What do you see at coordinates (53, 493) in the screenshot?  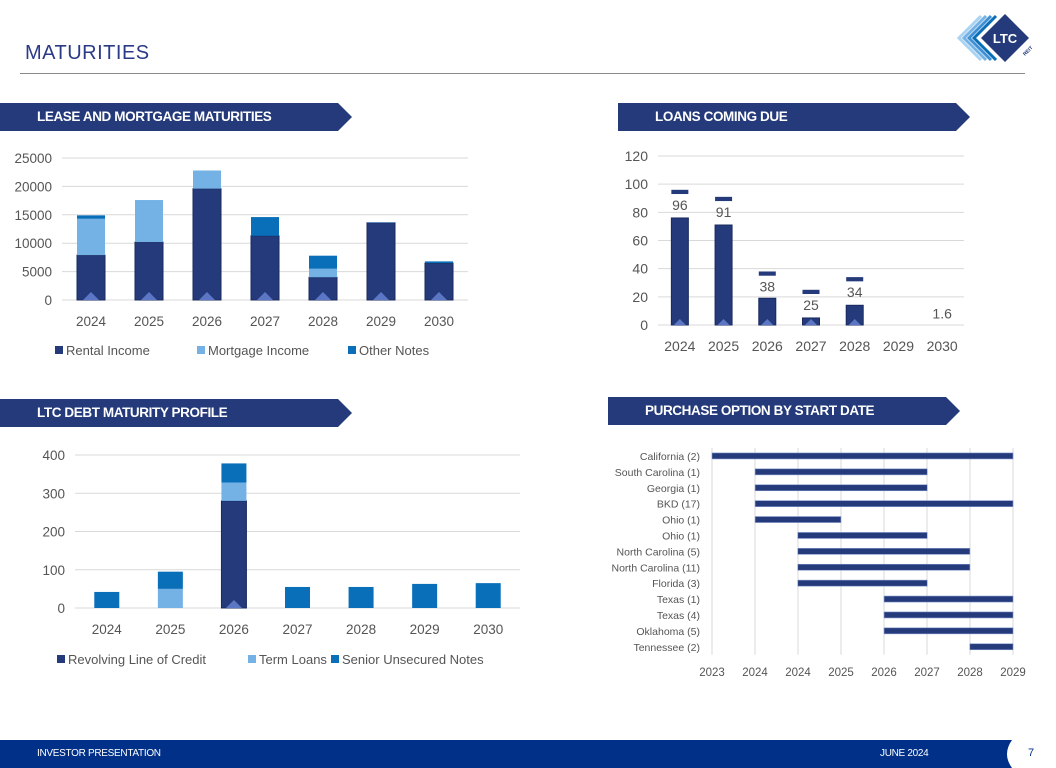 I see `y-tick-label: 300` at bounding box center [53, 493].